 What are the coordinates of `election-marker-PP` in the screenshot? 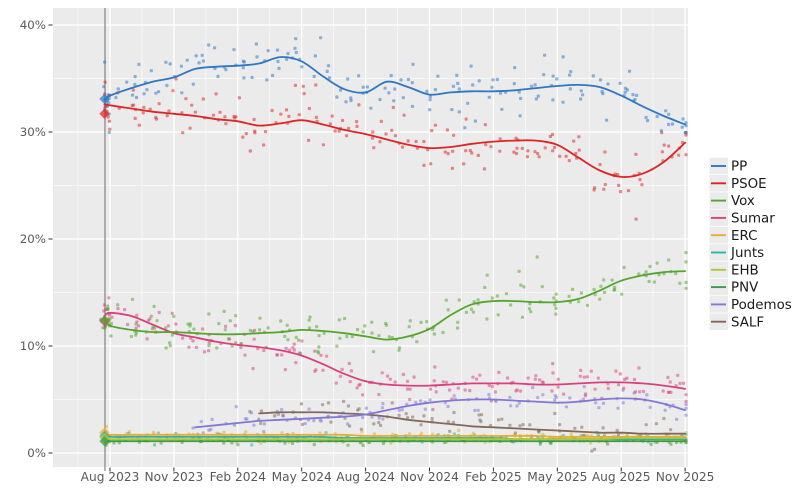 It's located at (104, 99).